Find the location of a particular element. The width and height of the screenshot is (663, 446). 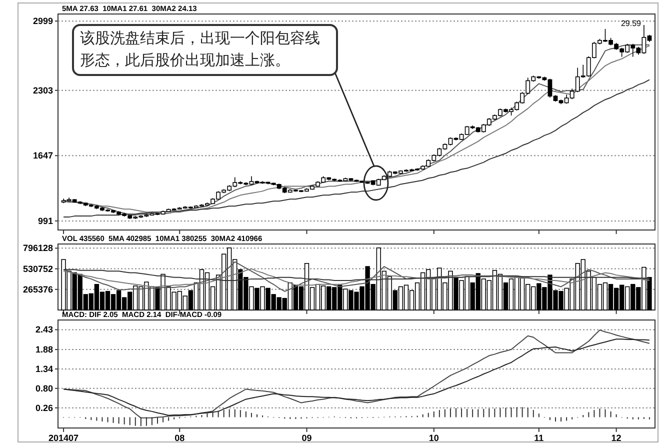

y-tick-label: 1.34 is located at coordinates (44, 369).